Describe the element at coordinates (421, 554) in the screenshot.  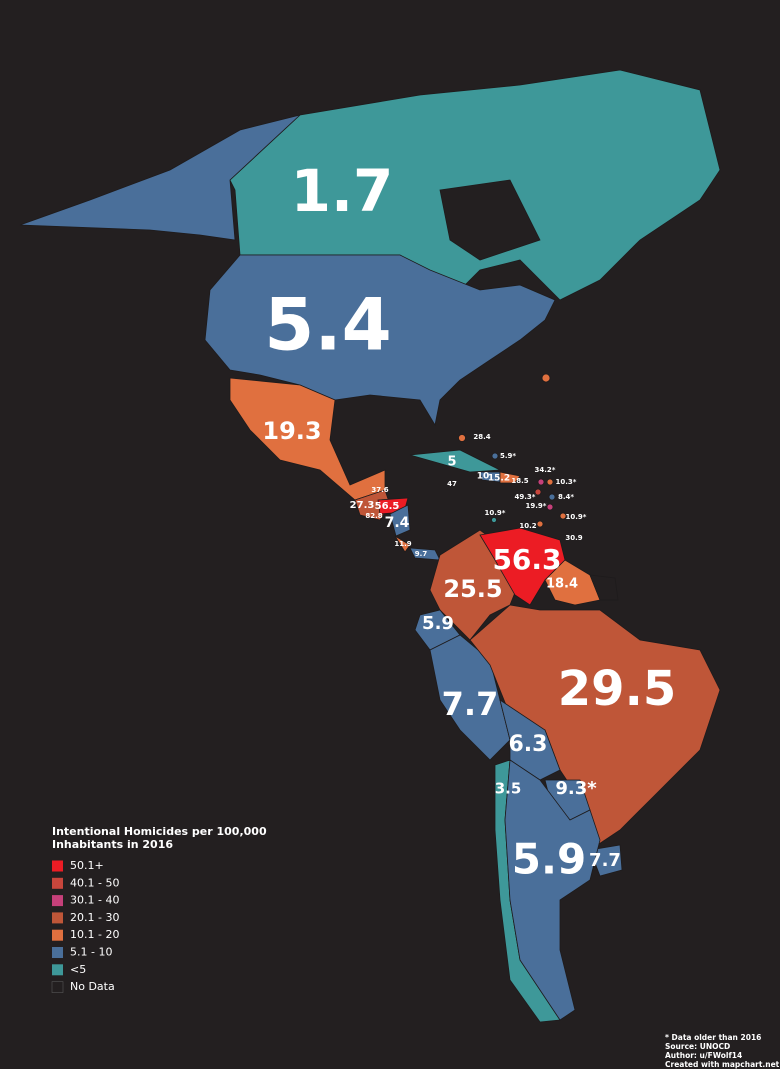
I see `value-label: 9.7` at that location.